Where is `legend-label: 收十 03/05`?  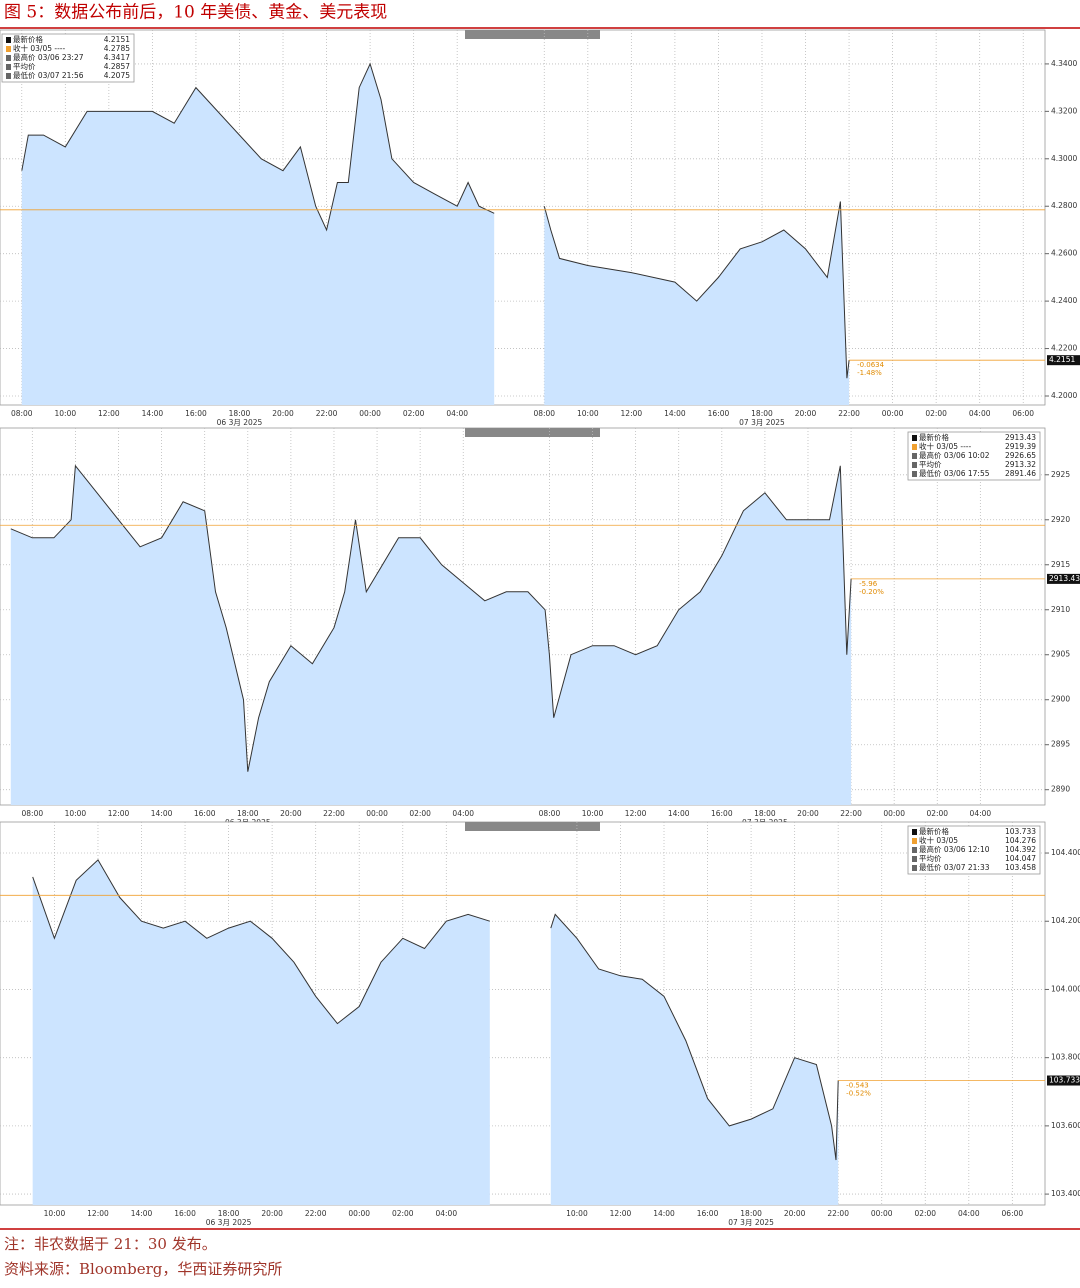 legend-label: 收十 03/05 is located at coordinates (938, 840).